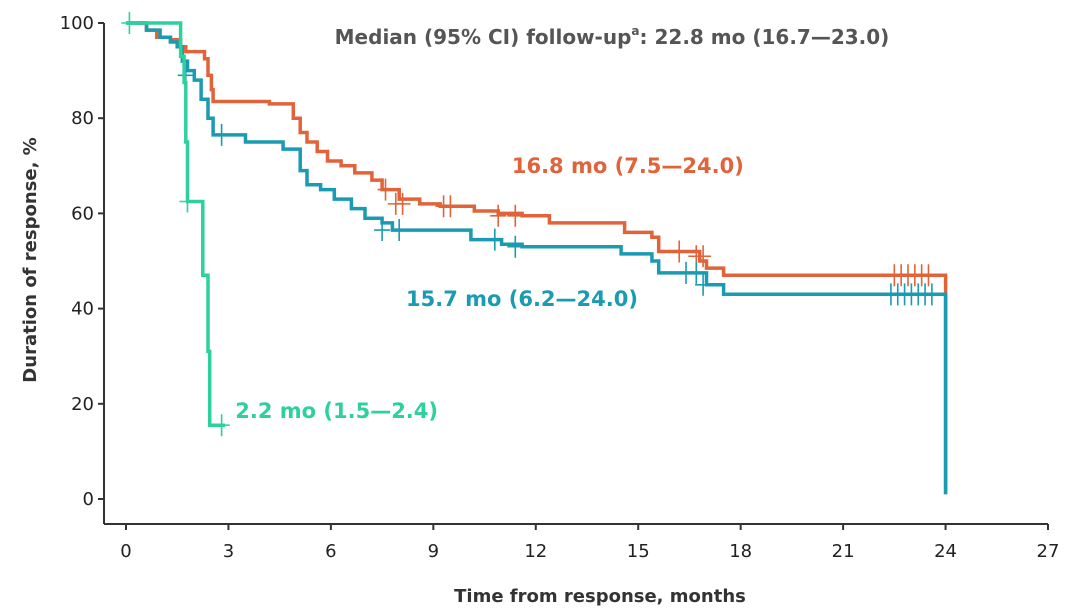 The image size is (1066, 610). What do you see at coordinates (843, 551) in the screenshot?
I see `x-tick-label: 21` at bounding box center [843, 551].